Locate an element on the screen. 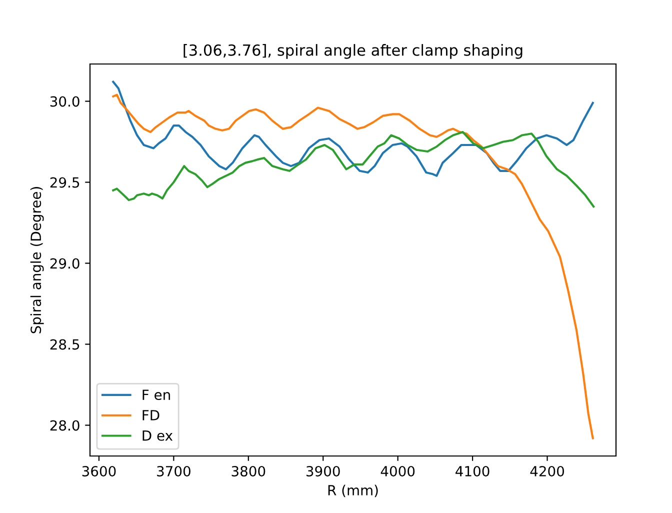 The image size is (672, 513). legend-label: D ex is located at coordinates (157, 435).